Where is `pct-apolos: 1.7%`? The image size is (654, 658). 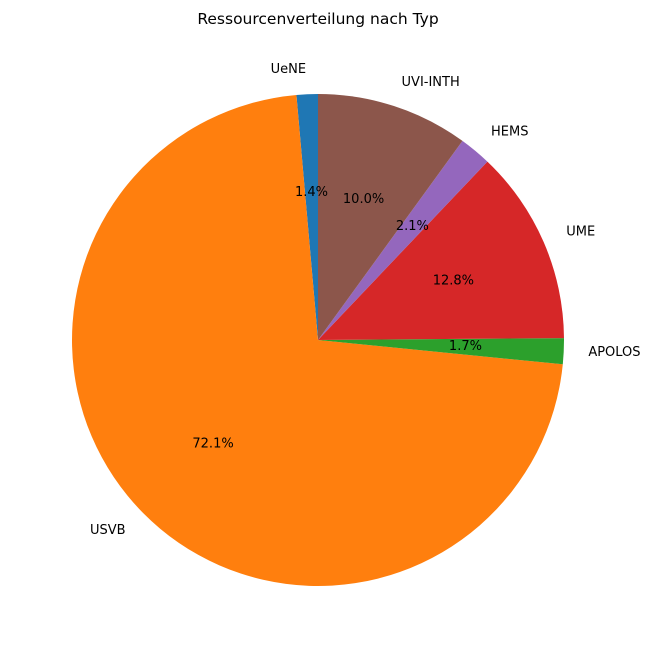
pct-apolos: 1.7% is located at coordinates (465, 346).